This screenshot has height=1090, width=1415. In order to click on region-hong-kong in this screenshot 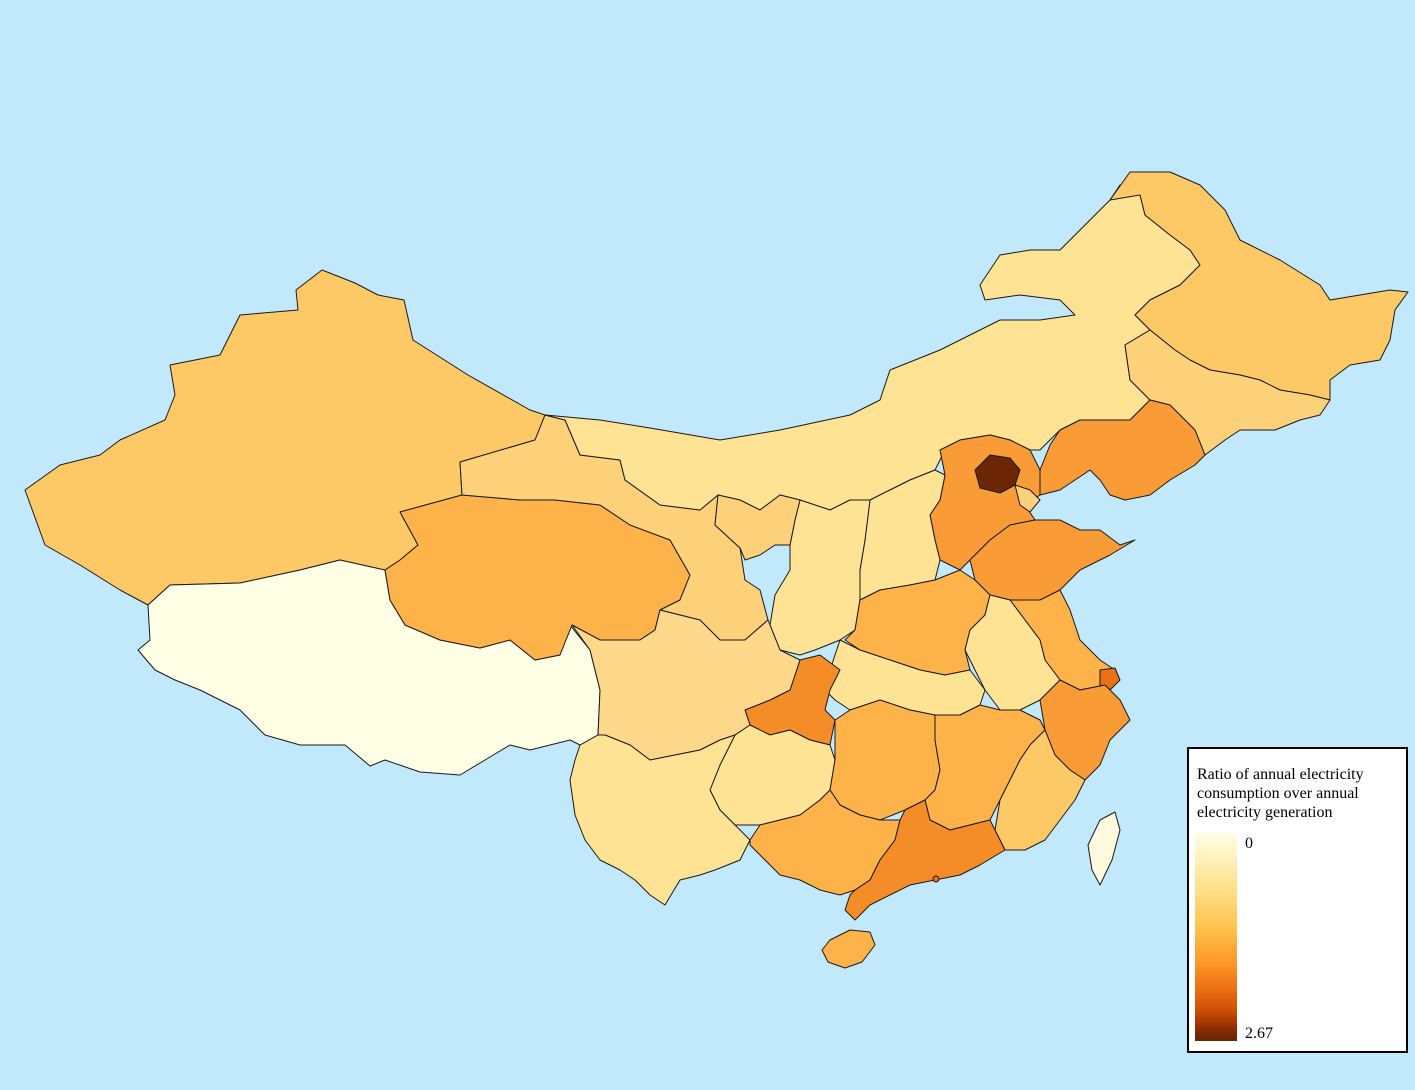, I will do `click(936, 879)`.